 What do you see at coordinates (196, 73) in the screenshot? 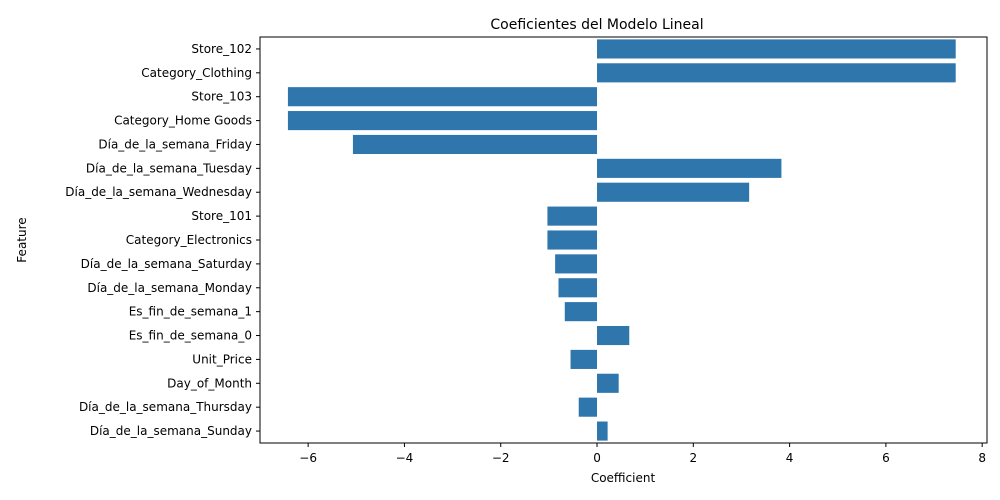
I see `y-tick-label: Category_Clothing` at bounding box center [196, 73].